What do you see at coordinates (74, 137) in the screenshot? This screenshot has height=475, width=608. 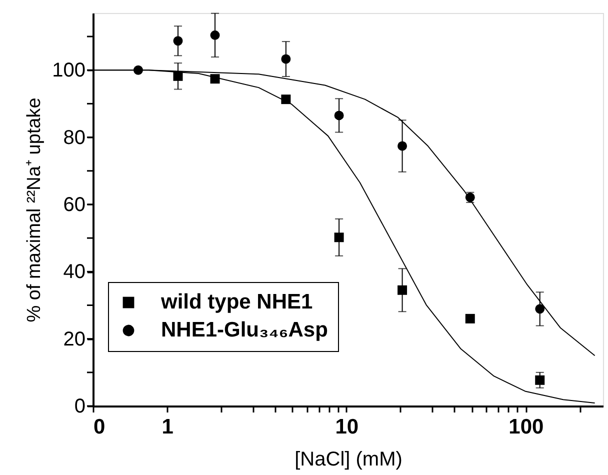 I see `y-tick-label: 80` at bounding box center [74, 137].